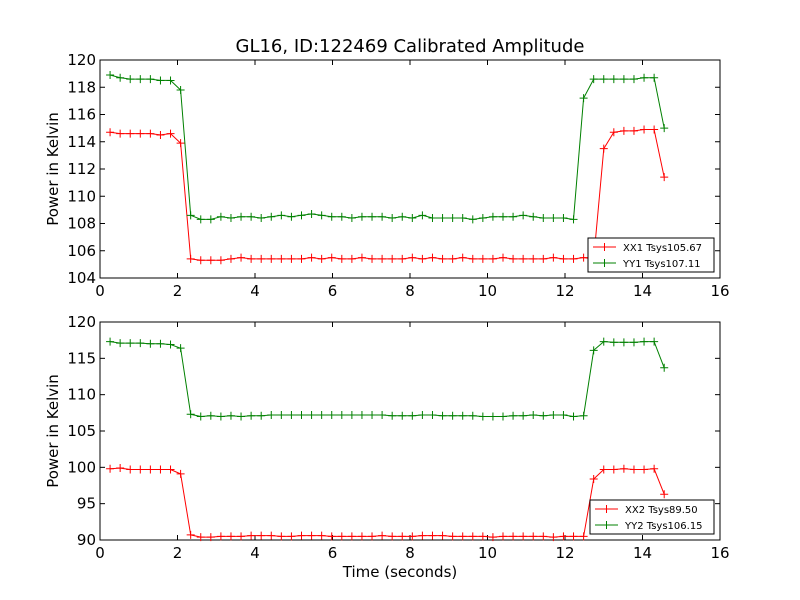  Describe the element at coordinates (81, 87) in the screenshot. I see `y-tick-label: 118` at that location.